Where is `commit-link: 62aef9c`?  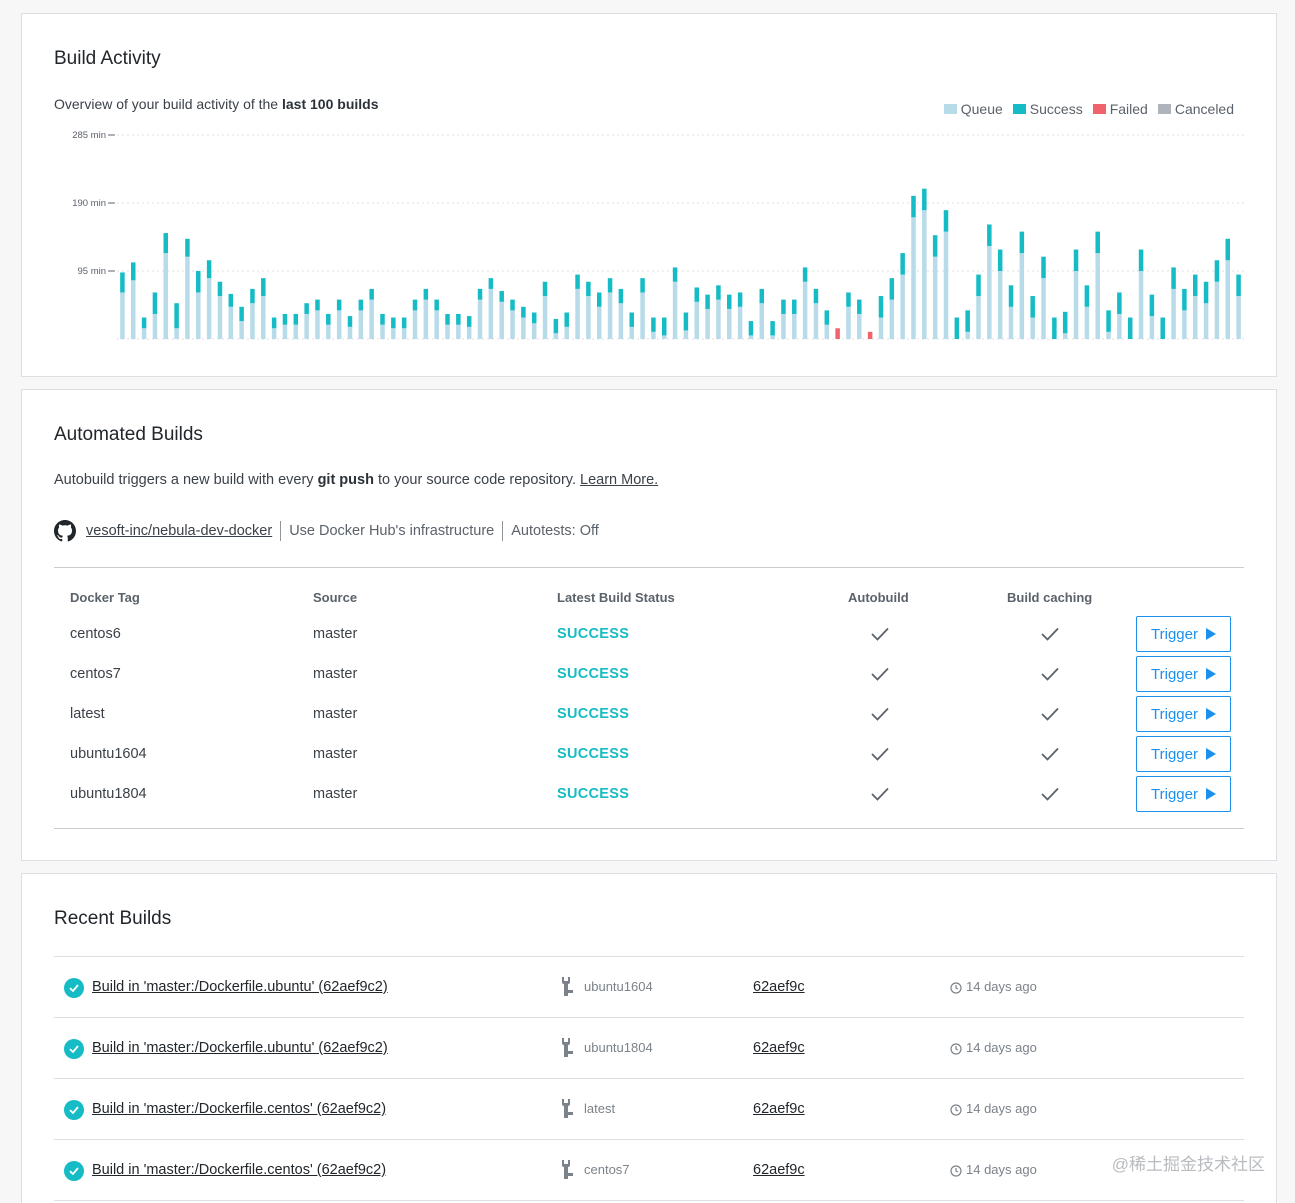
commit-link: 62aef9c is located at coordinates (779, 1170).